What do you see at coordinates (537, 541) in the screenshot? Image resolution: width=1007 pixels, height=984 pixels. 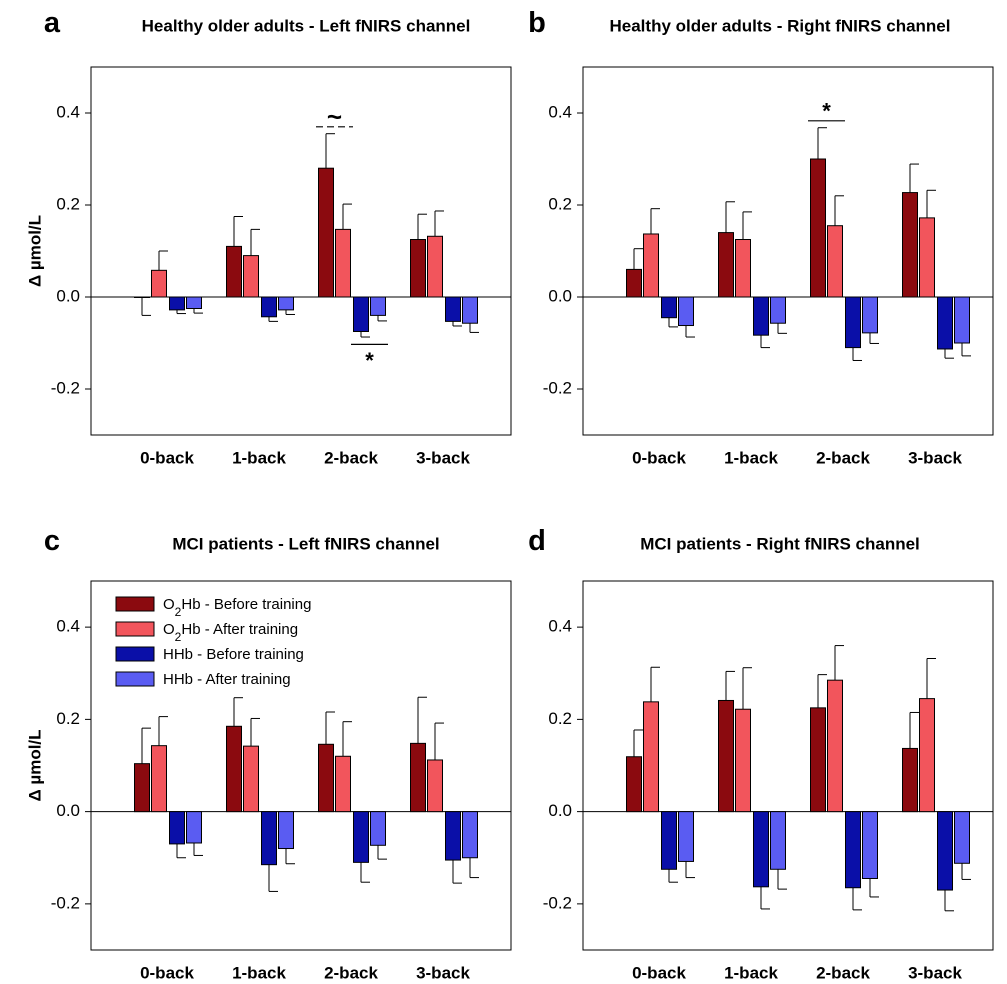 I see `panel-letter: d` at bounding box center [537, 541].